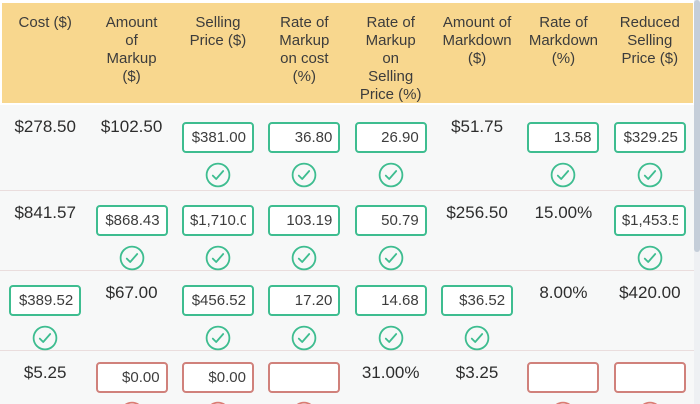 The width and height of the screenshot is (700, 404). I want to click on amount-of-markdown-value: $3.25, so click(477, 372).